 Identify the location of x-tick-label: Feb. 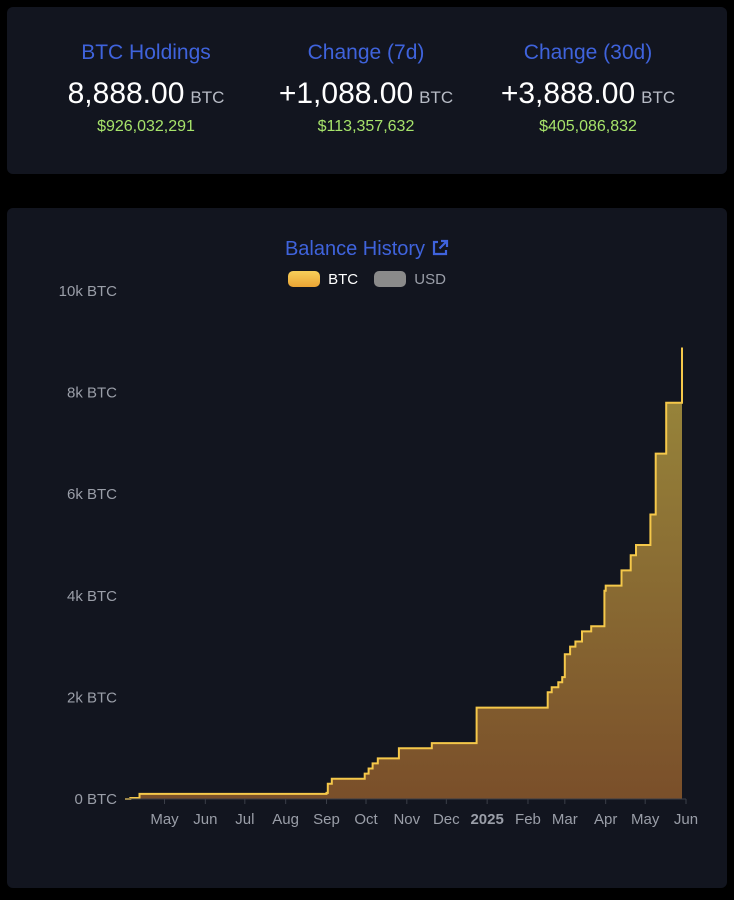
(528, 819).